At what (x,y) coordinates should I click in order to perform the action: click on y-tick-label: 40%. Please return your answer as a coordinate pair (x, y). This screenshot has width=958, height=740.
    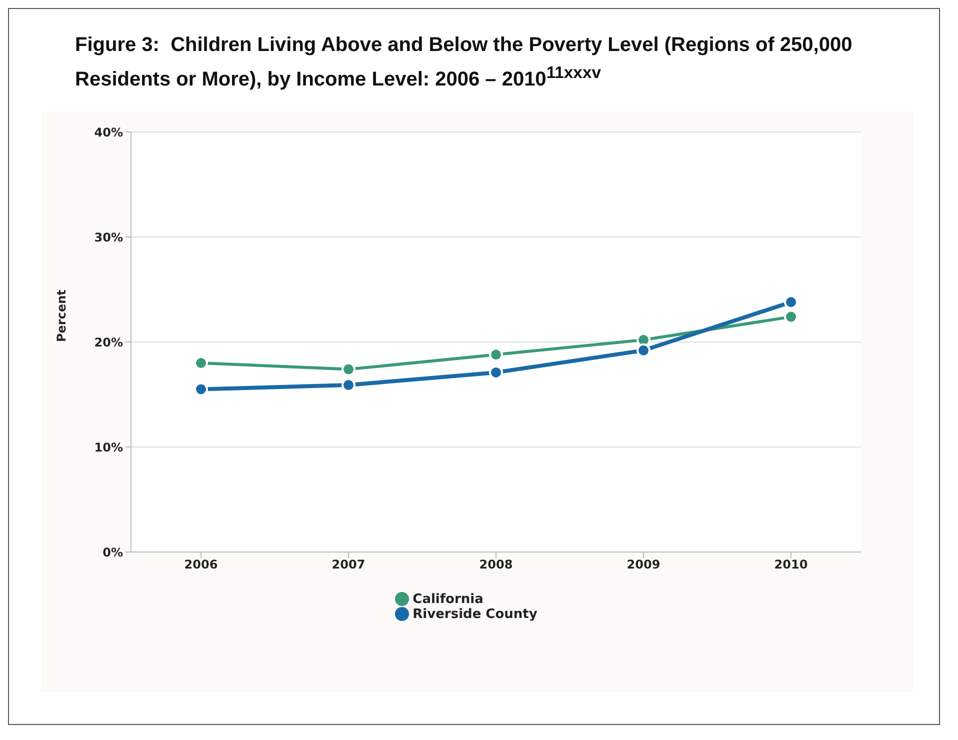
    Looking at the image, I should click on (108, 131).